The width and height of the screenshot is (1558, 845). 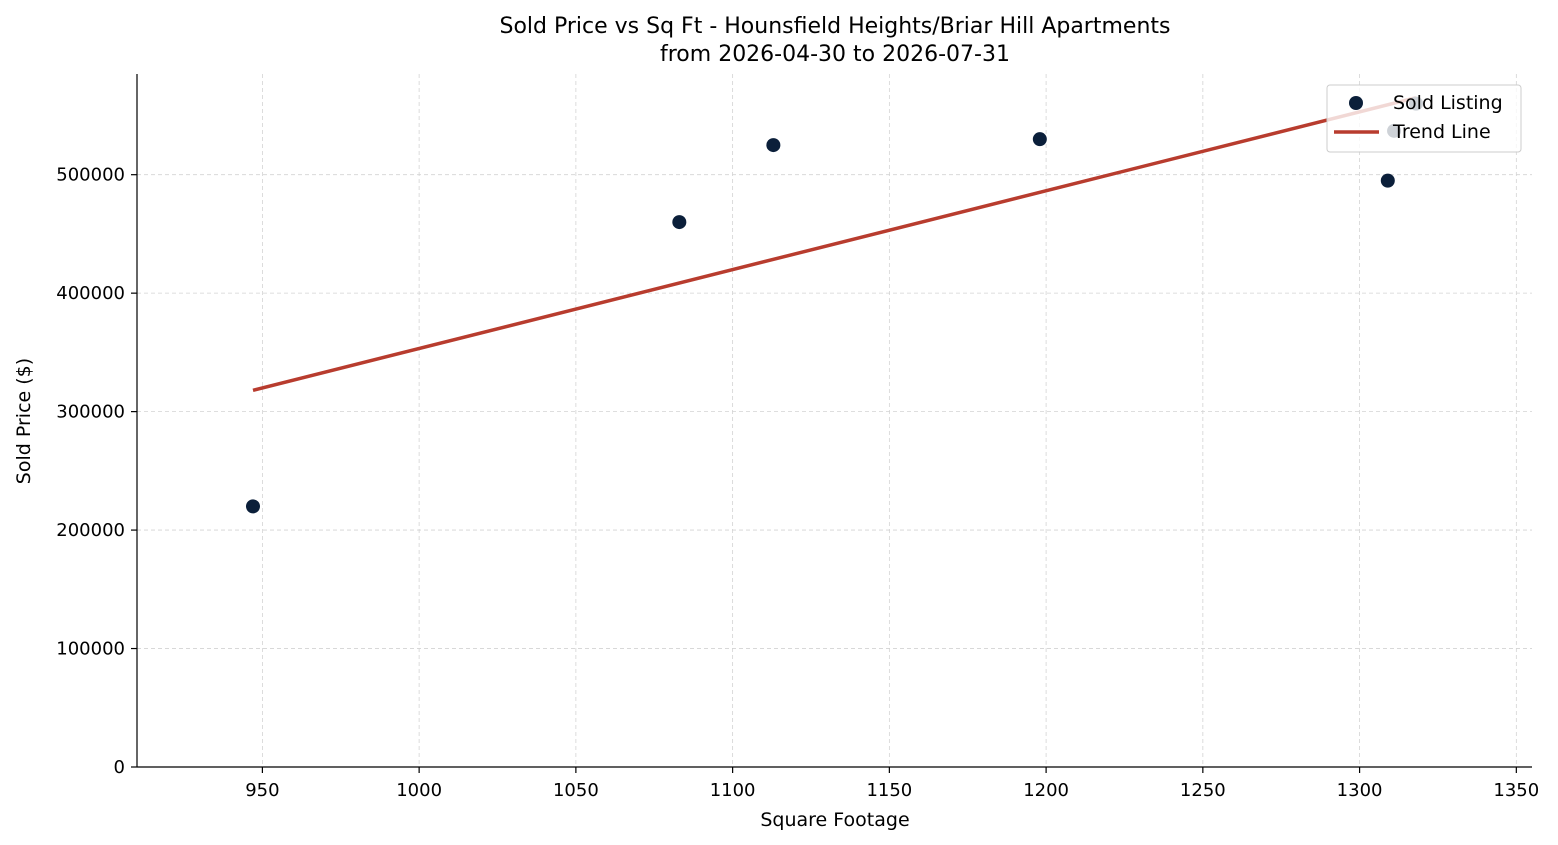 I want to click on chart-subtitle-text: from 2026-04-30 to 2026-07-31, so click(x=835, y=54).